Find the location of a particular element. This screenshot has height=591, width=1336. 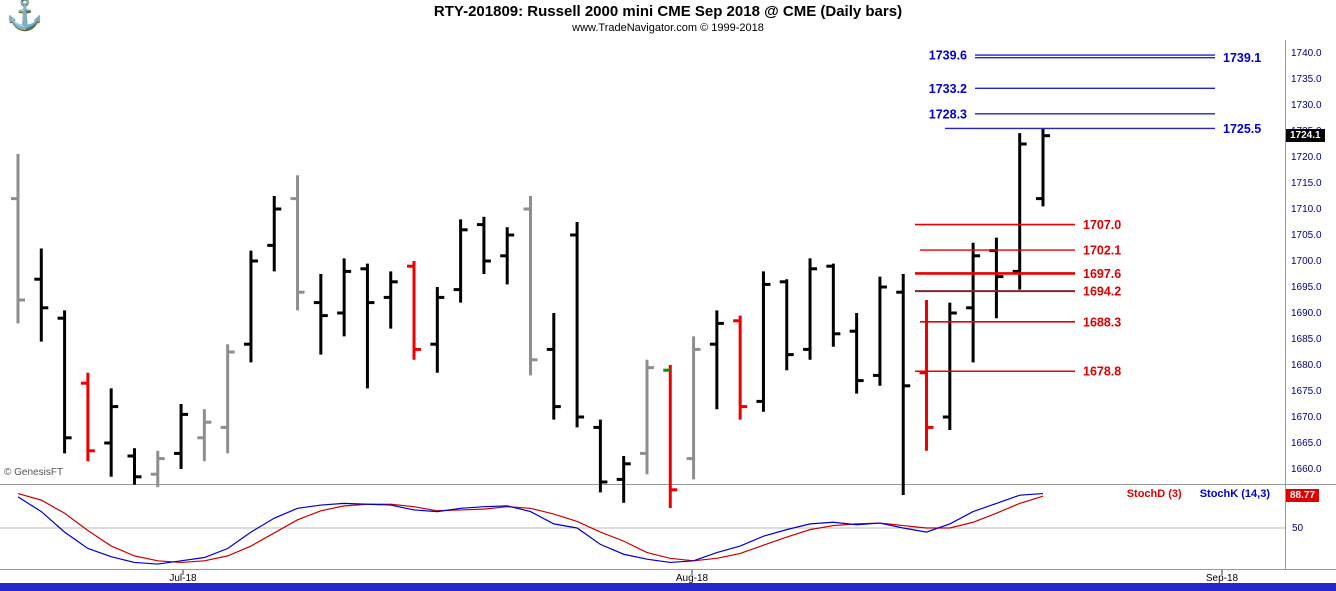

price-axis-label: 1720.0 is located at coordinates (1306, 157).